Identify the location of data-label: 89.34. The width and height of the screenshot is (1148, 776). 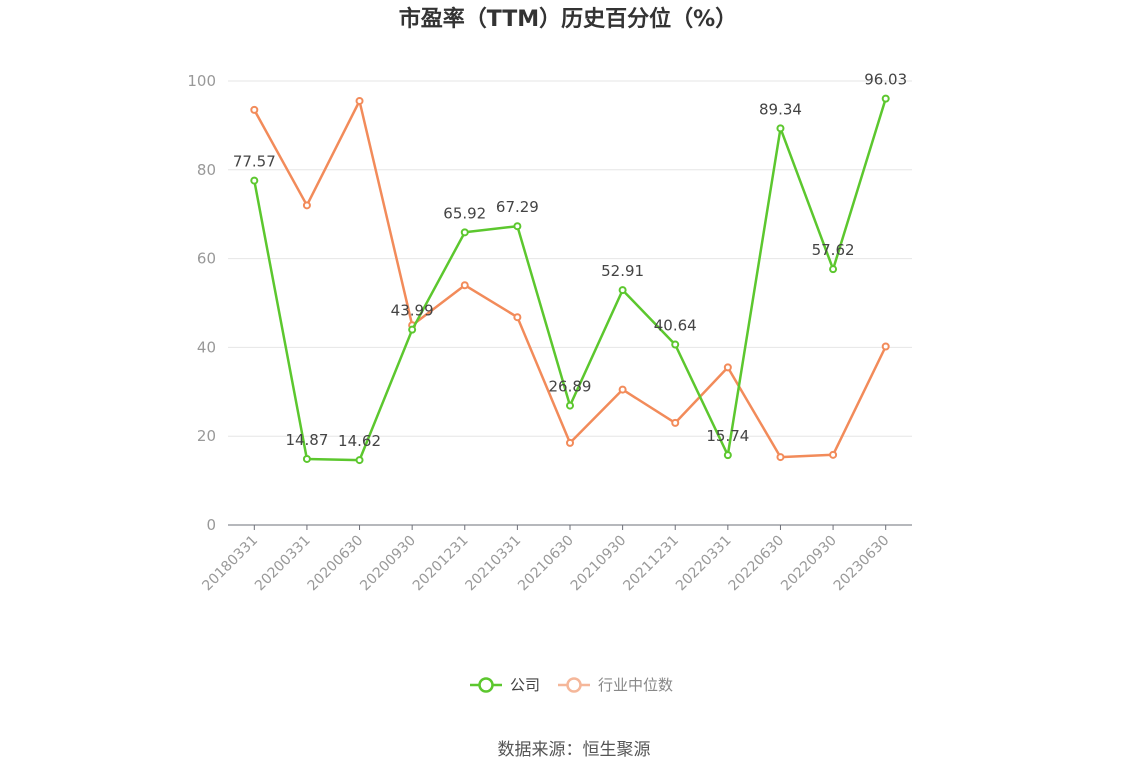
(780, 109).